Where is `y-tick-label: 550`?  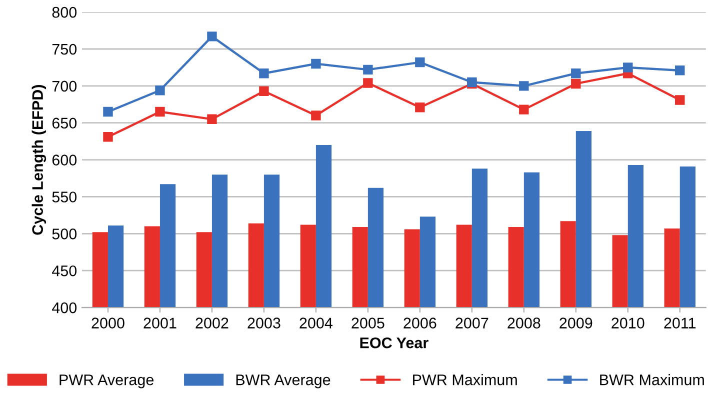
y-tick-label: 550 is located at coordinates (64, 197).